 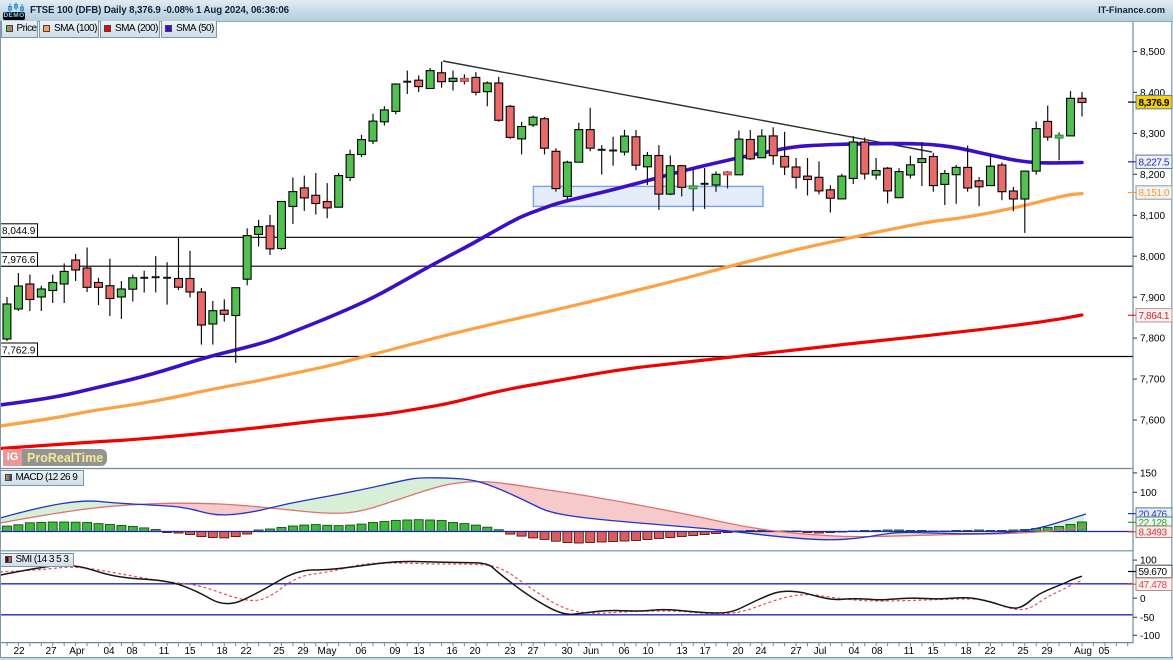 I want to click on svg-text: -50, so click(x=1147, y=618).